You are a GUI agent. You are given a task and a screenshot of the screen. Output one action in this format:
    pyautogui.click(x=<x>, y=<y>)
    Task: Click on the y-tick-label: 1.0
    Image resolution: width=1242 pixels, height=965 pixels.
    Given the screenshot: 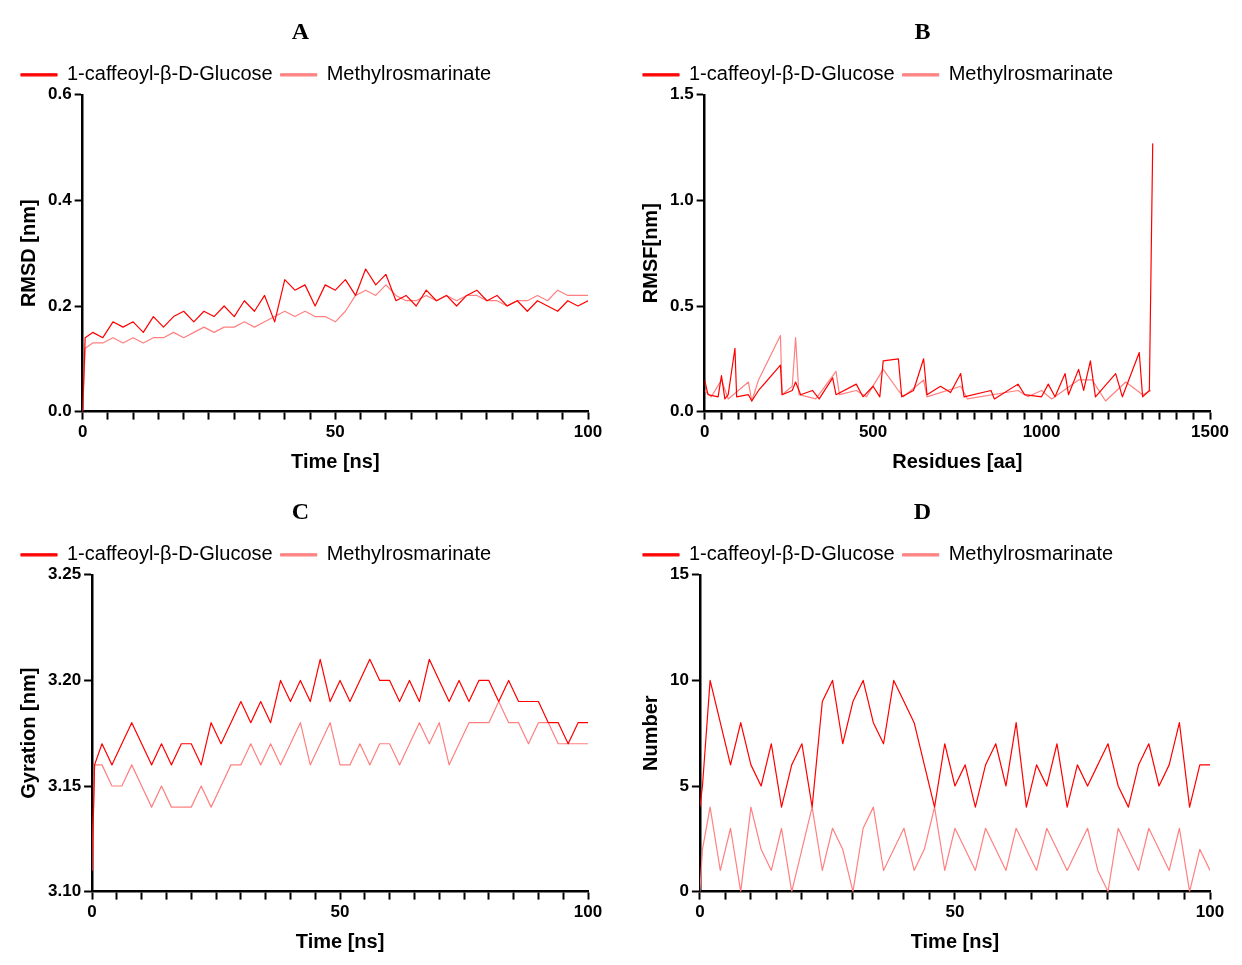 What is the action you would take?
    pyautogui.click(x=681, y=200)
    